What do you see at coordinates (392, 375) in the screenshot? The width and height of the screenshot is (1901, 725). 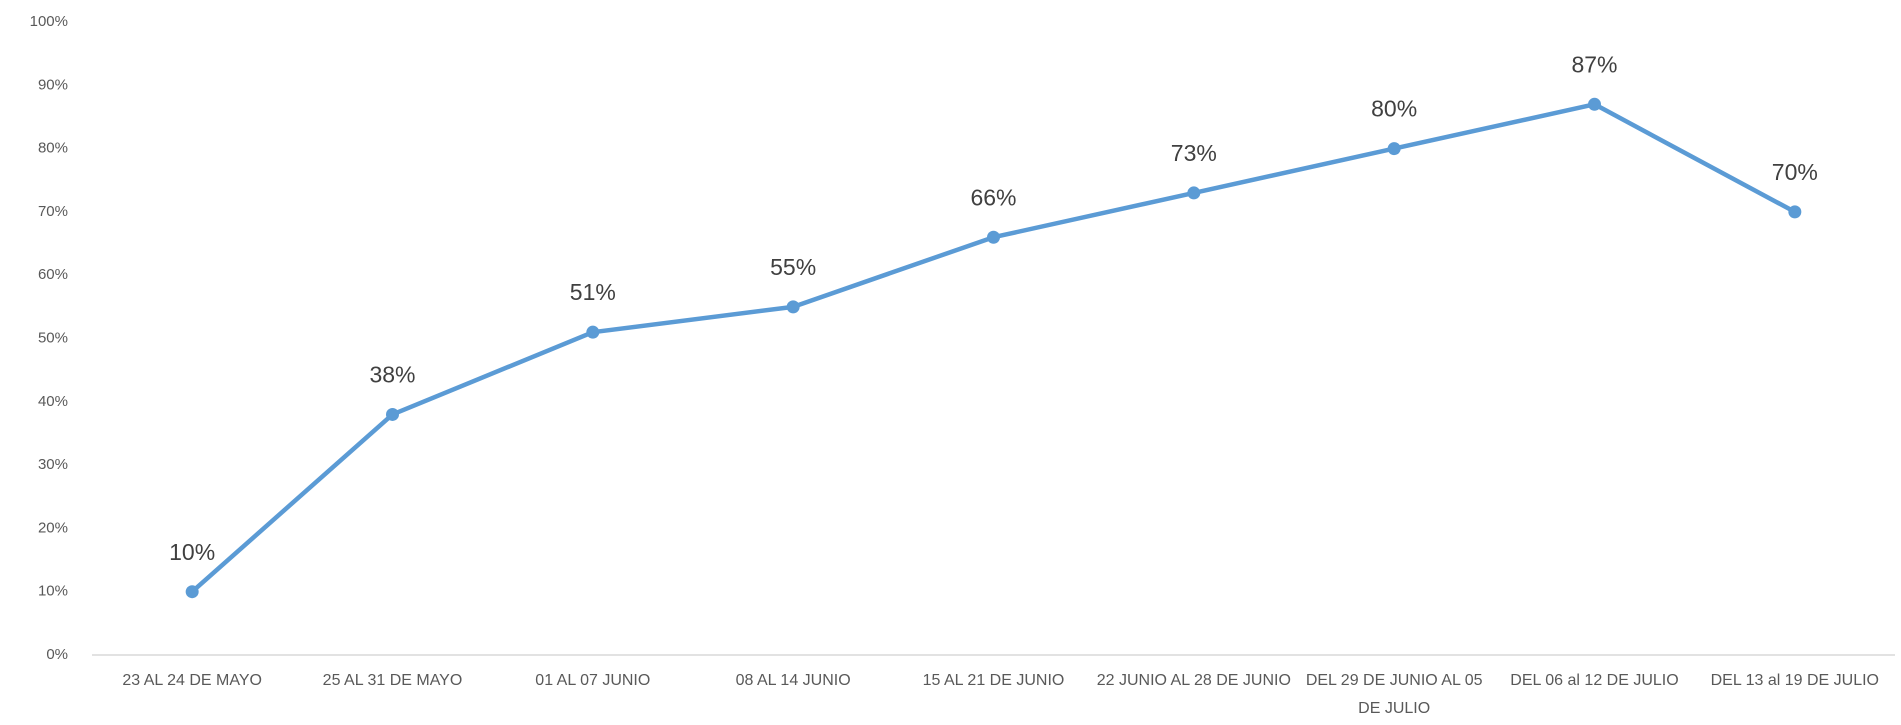 I see `data-label: 38%` at bounding box center [392, 375].